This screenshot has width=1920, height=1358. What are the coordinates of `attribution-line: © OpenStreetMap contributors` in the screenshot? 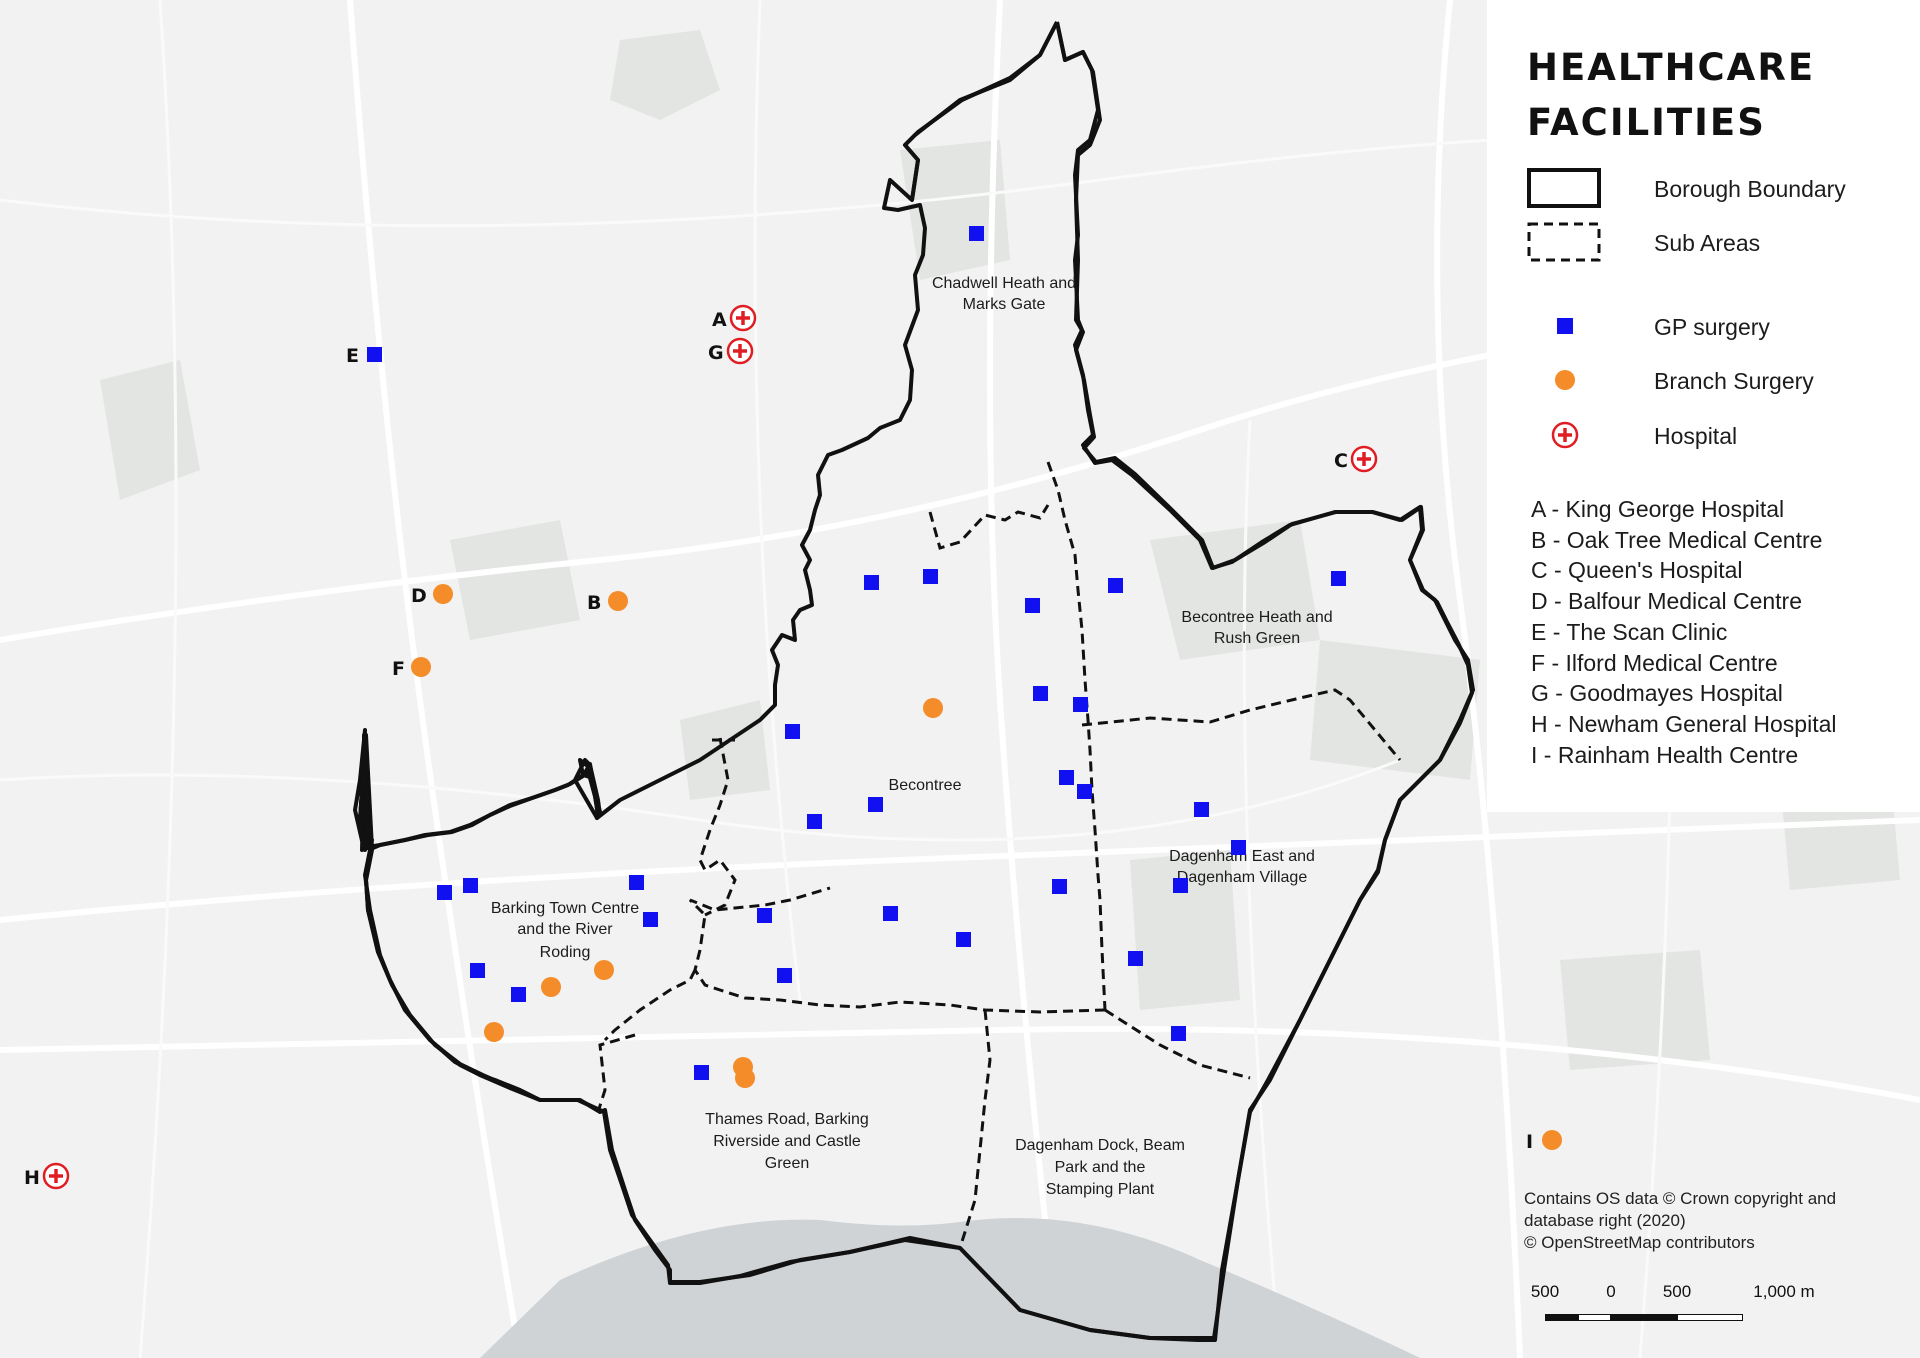 It's located at (1639, 1242).